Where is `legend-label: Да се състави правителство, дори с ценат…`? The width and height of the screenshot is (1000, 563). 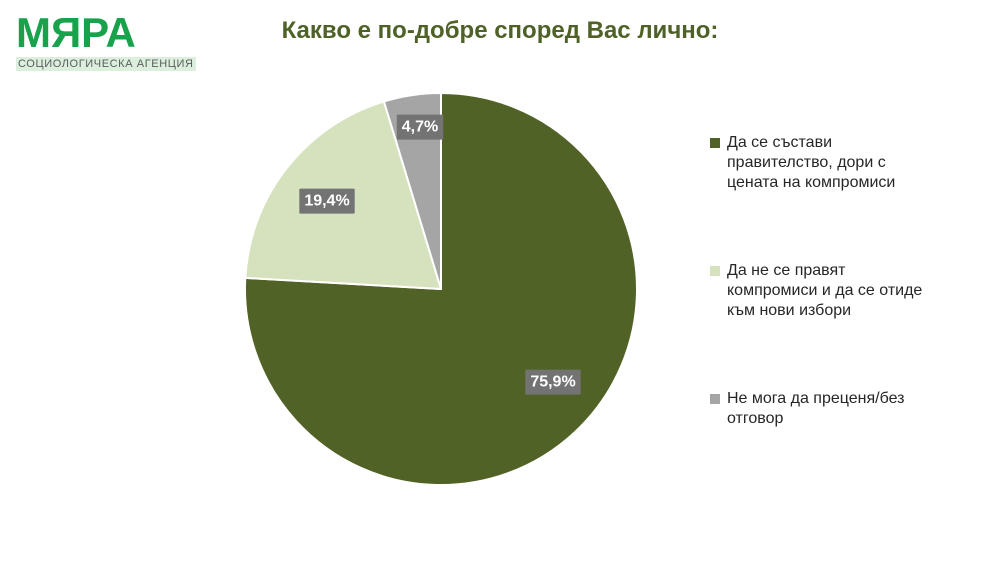 legend-label: Да се състави правителство, дори с ценат… is located at coordinates (811, 162).